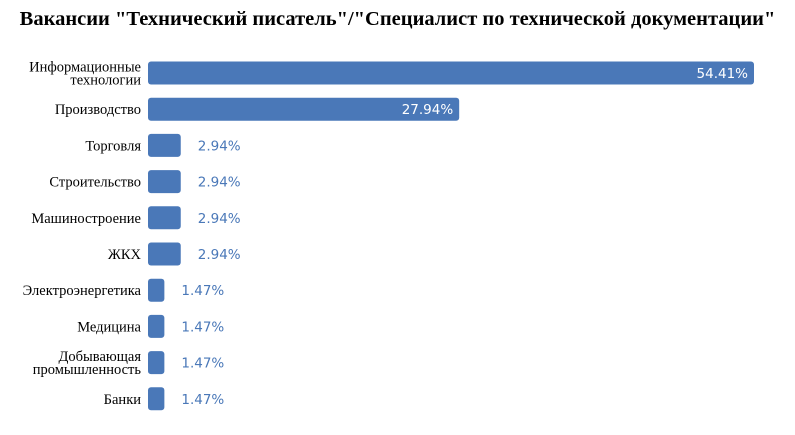 The image size is (795, 435). I want to click on category-label: Строительство, so click(95, 183).